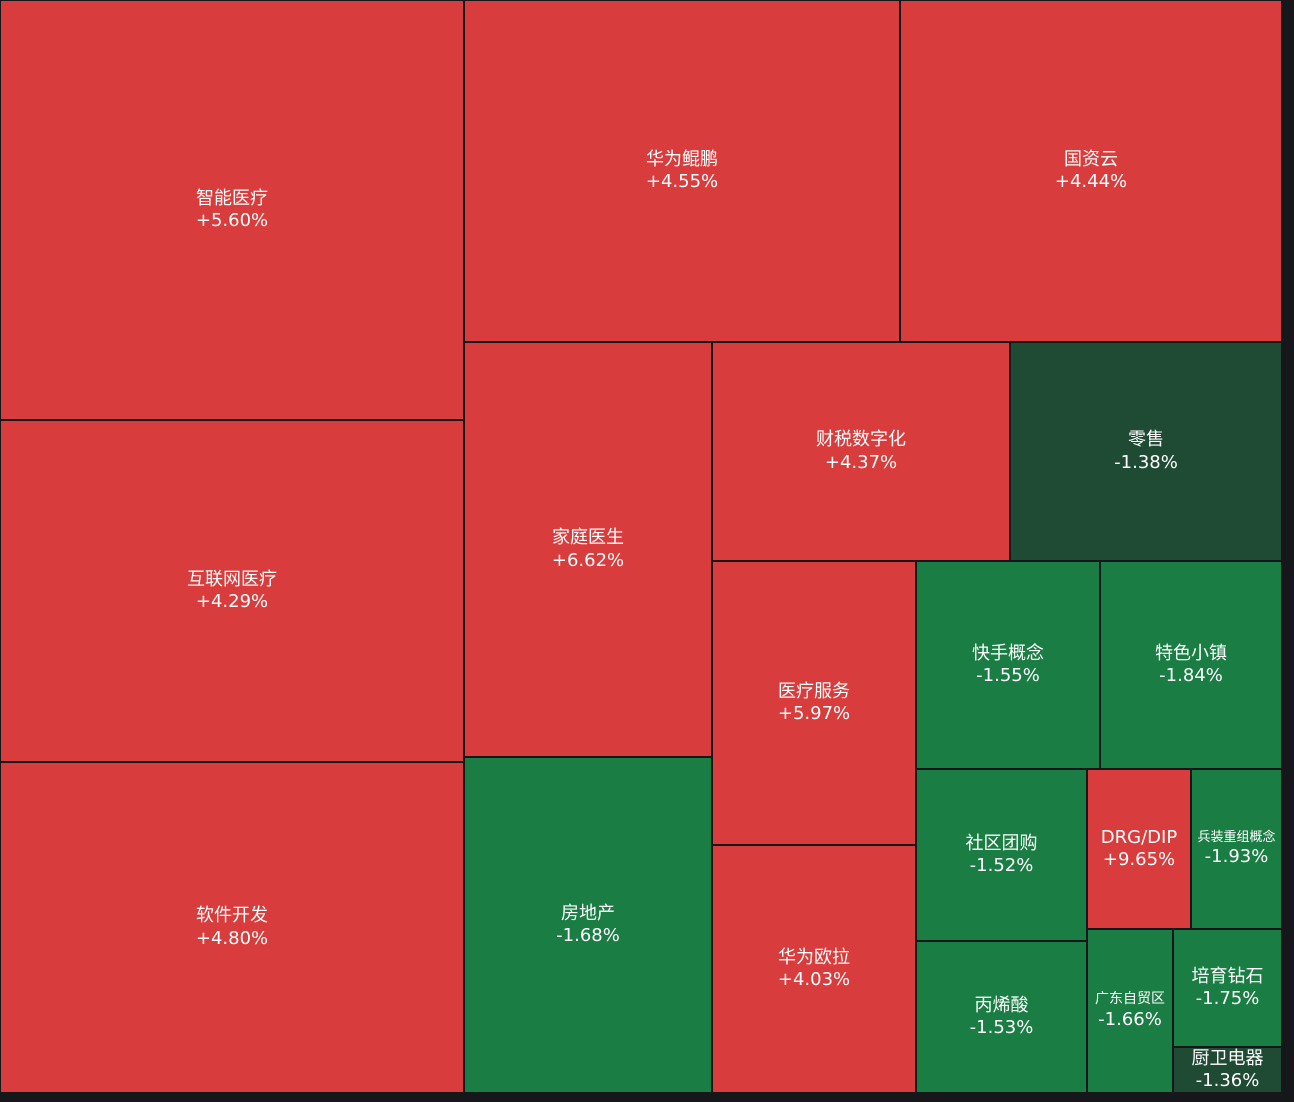 This screenshot has height=1102, width=1294. I want to click on cell-change: +4.55%, so click(682, 181).